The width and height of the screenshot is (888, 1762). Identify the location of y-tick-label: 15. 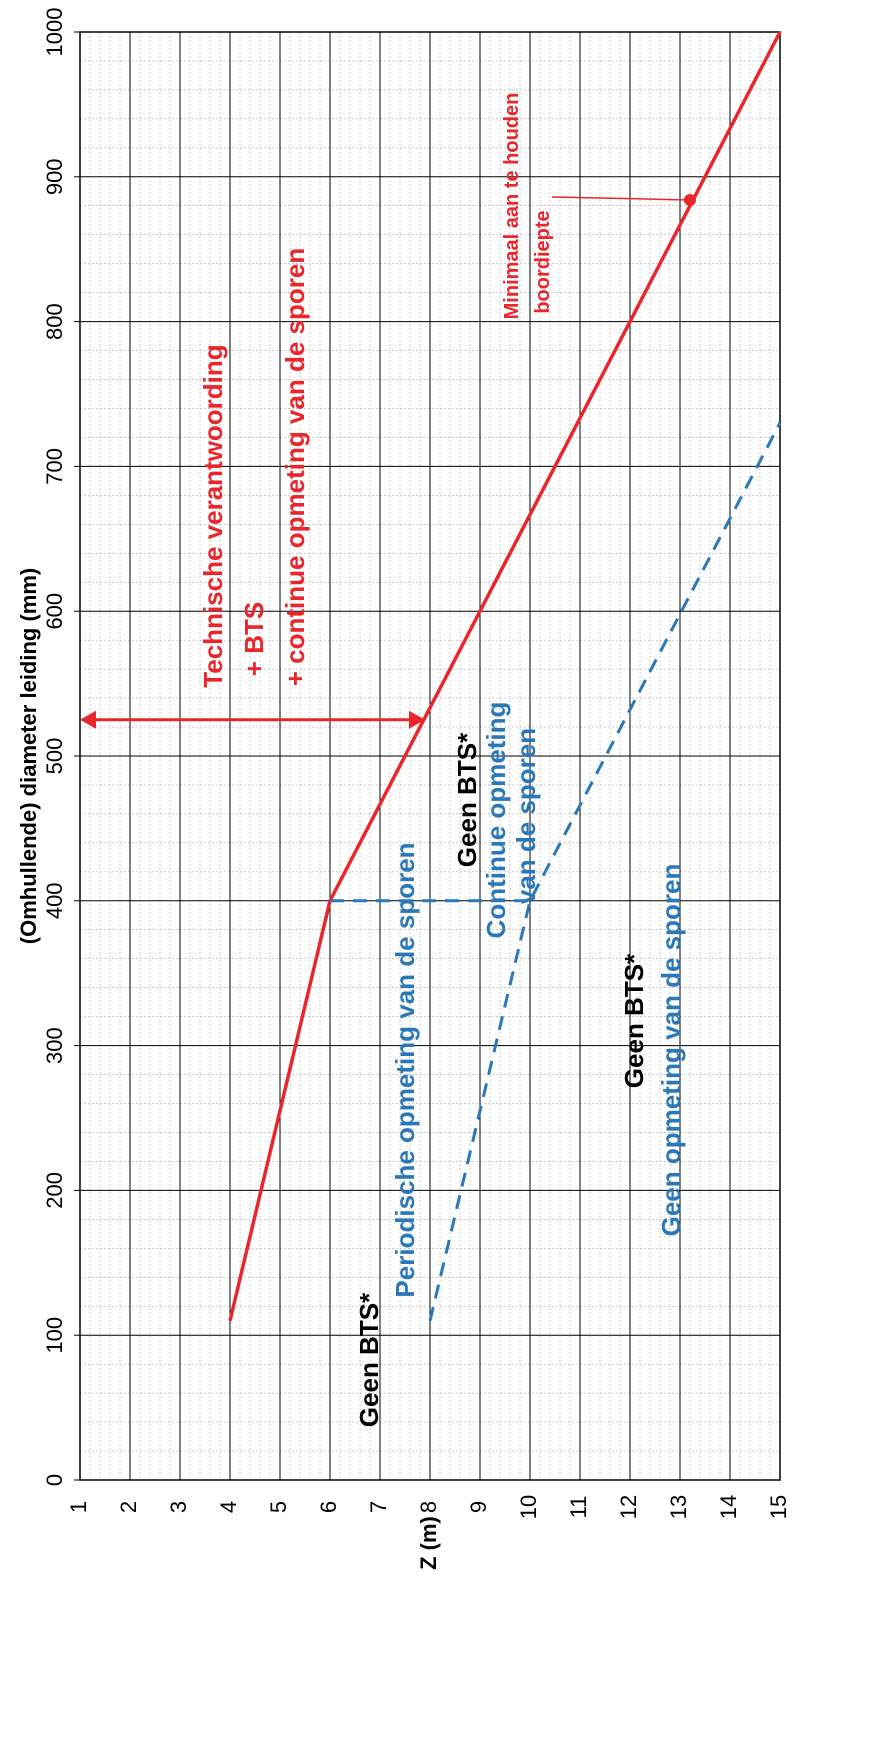
(778, 1507).